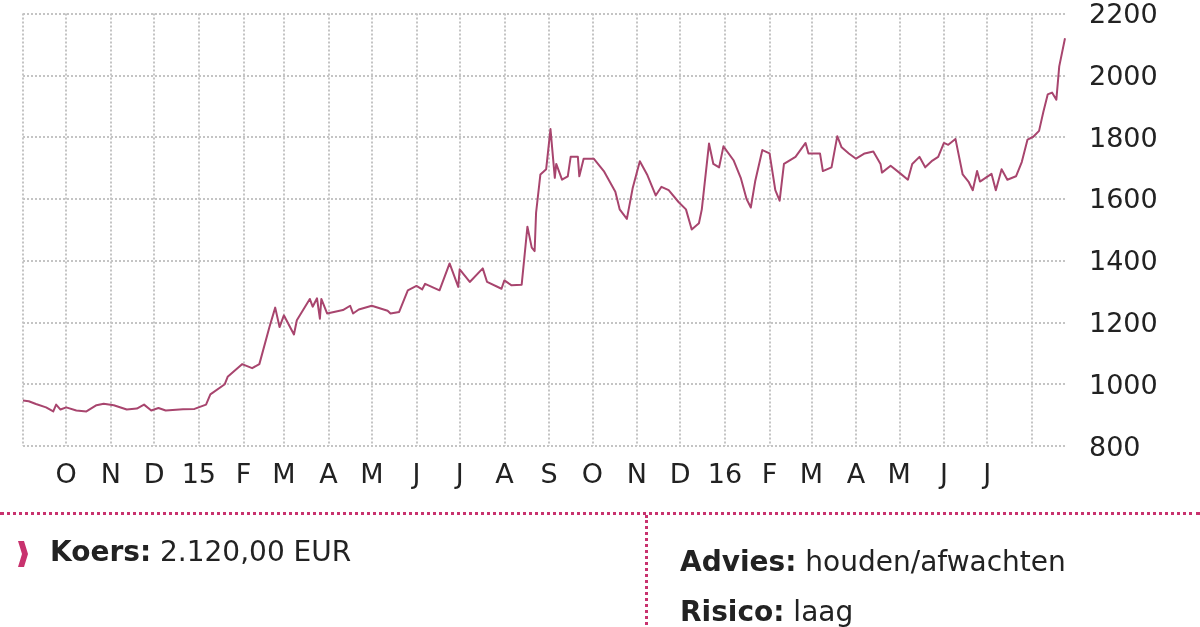  Describe the element at coordinates (1123, 14) in the screenshot. I see `y-tick-label: 2200` at that location.